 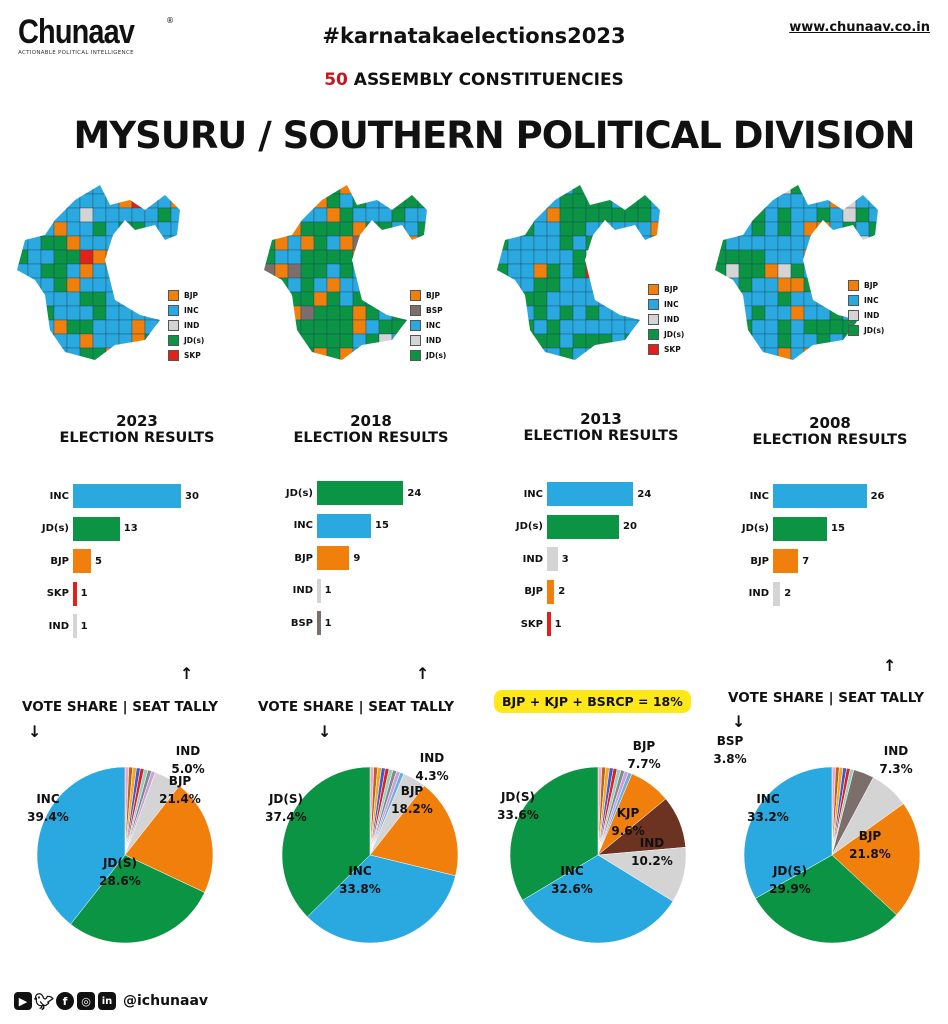 What do you see at coordinates (137, 429) in the screenshot?
I see `results-title-2023: 2023 ELECTION RESULTS` at bounding box center [137, 429].